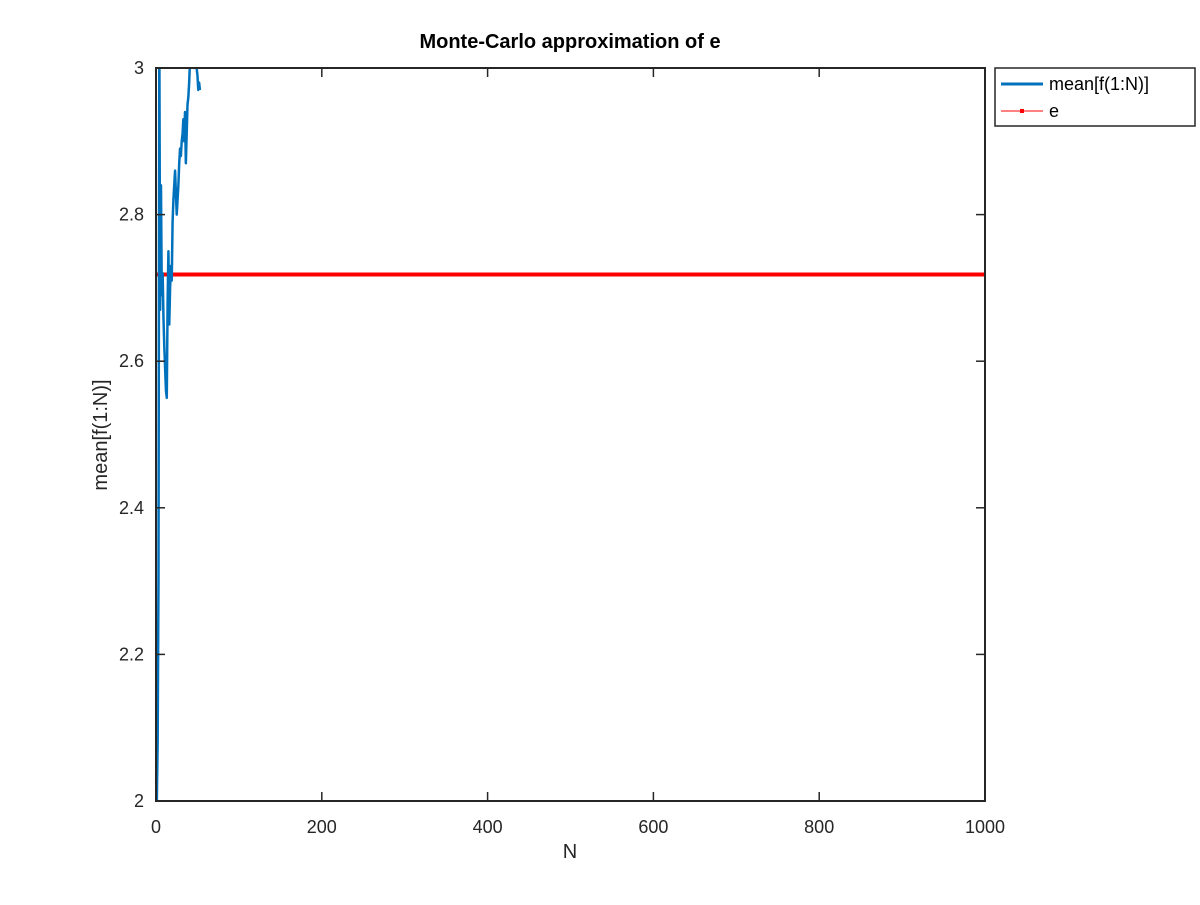 Image resolution: width=1200 pixels, height=905 pixels. Describe the element at coordinates (322, 827) in the screenshot. I see `x-tick-label: 200` at that location.